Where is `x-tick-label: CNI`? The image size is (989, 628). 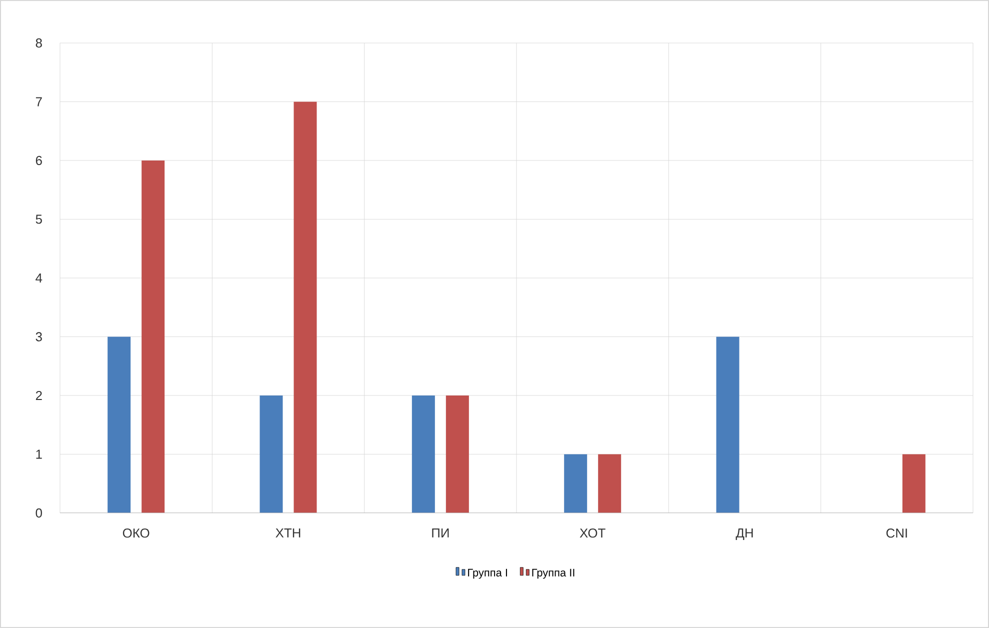 x-tick-label: CNI is located at coordinates (896, 533).